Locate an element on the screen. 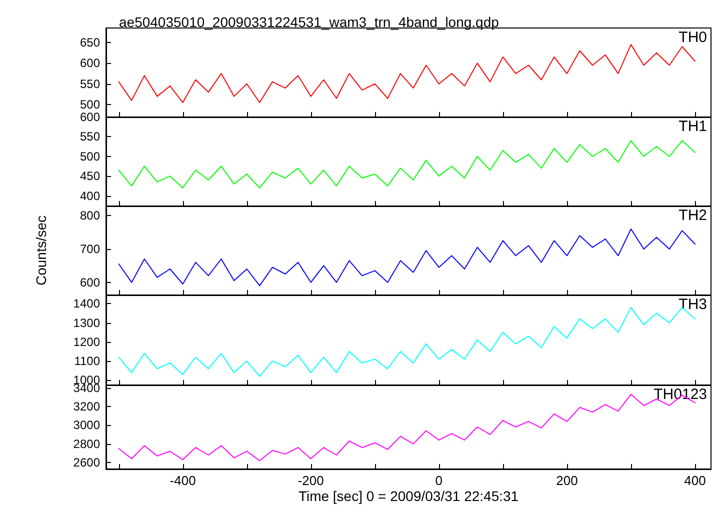 This screenshot has width=723, height=516. series-label: TH1 is located at coordinates (693, 126).